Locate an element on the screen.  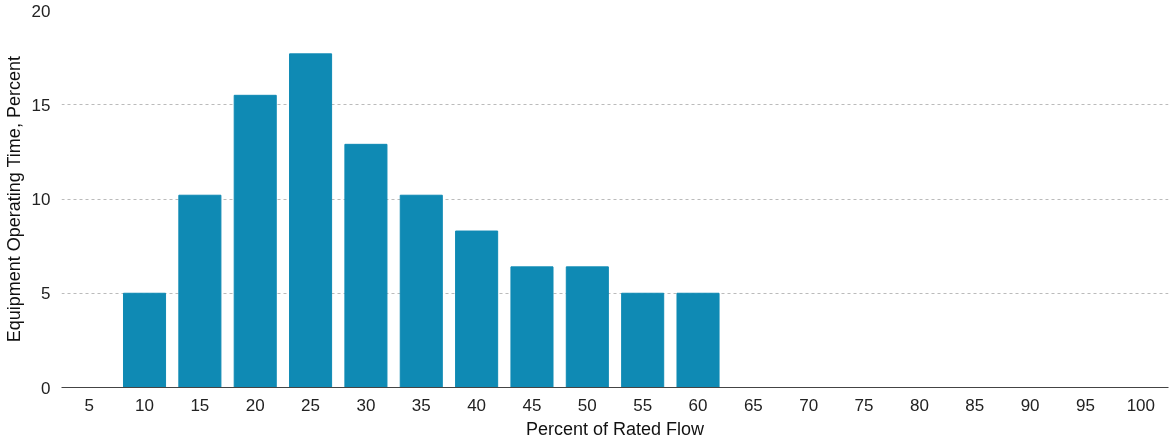
x-tick-label: 50 is located at coordinates (587, 405).